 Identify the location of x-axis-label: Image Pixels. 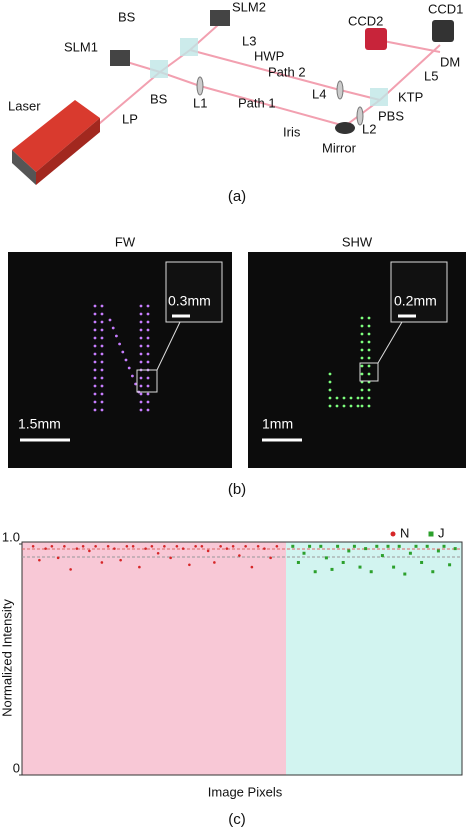
(245, 791).